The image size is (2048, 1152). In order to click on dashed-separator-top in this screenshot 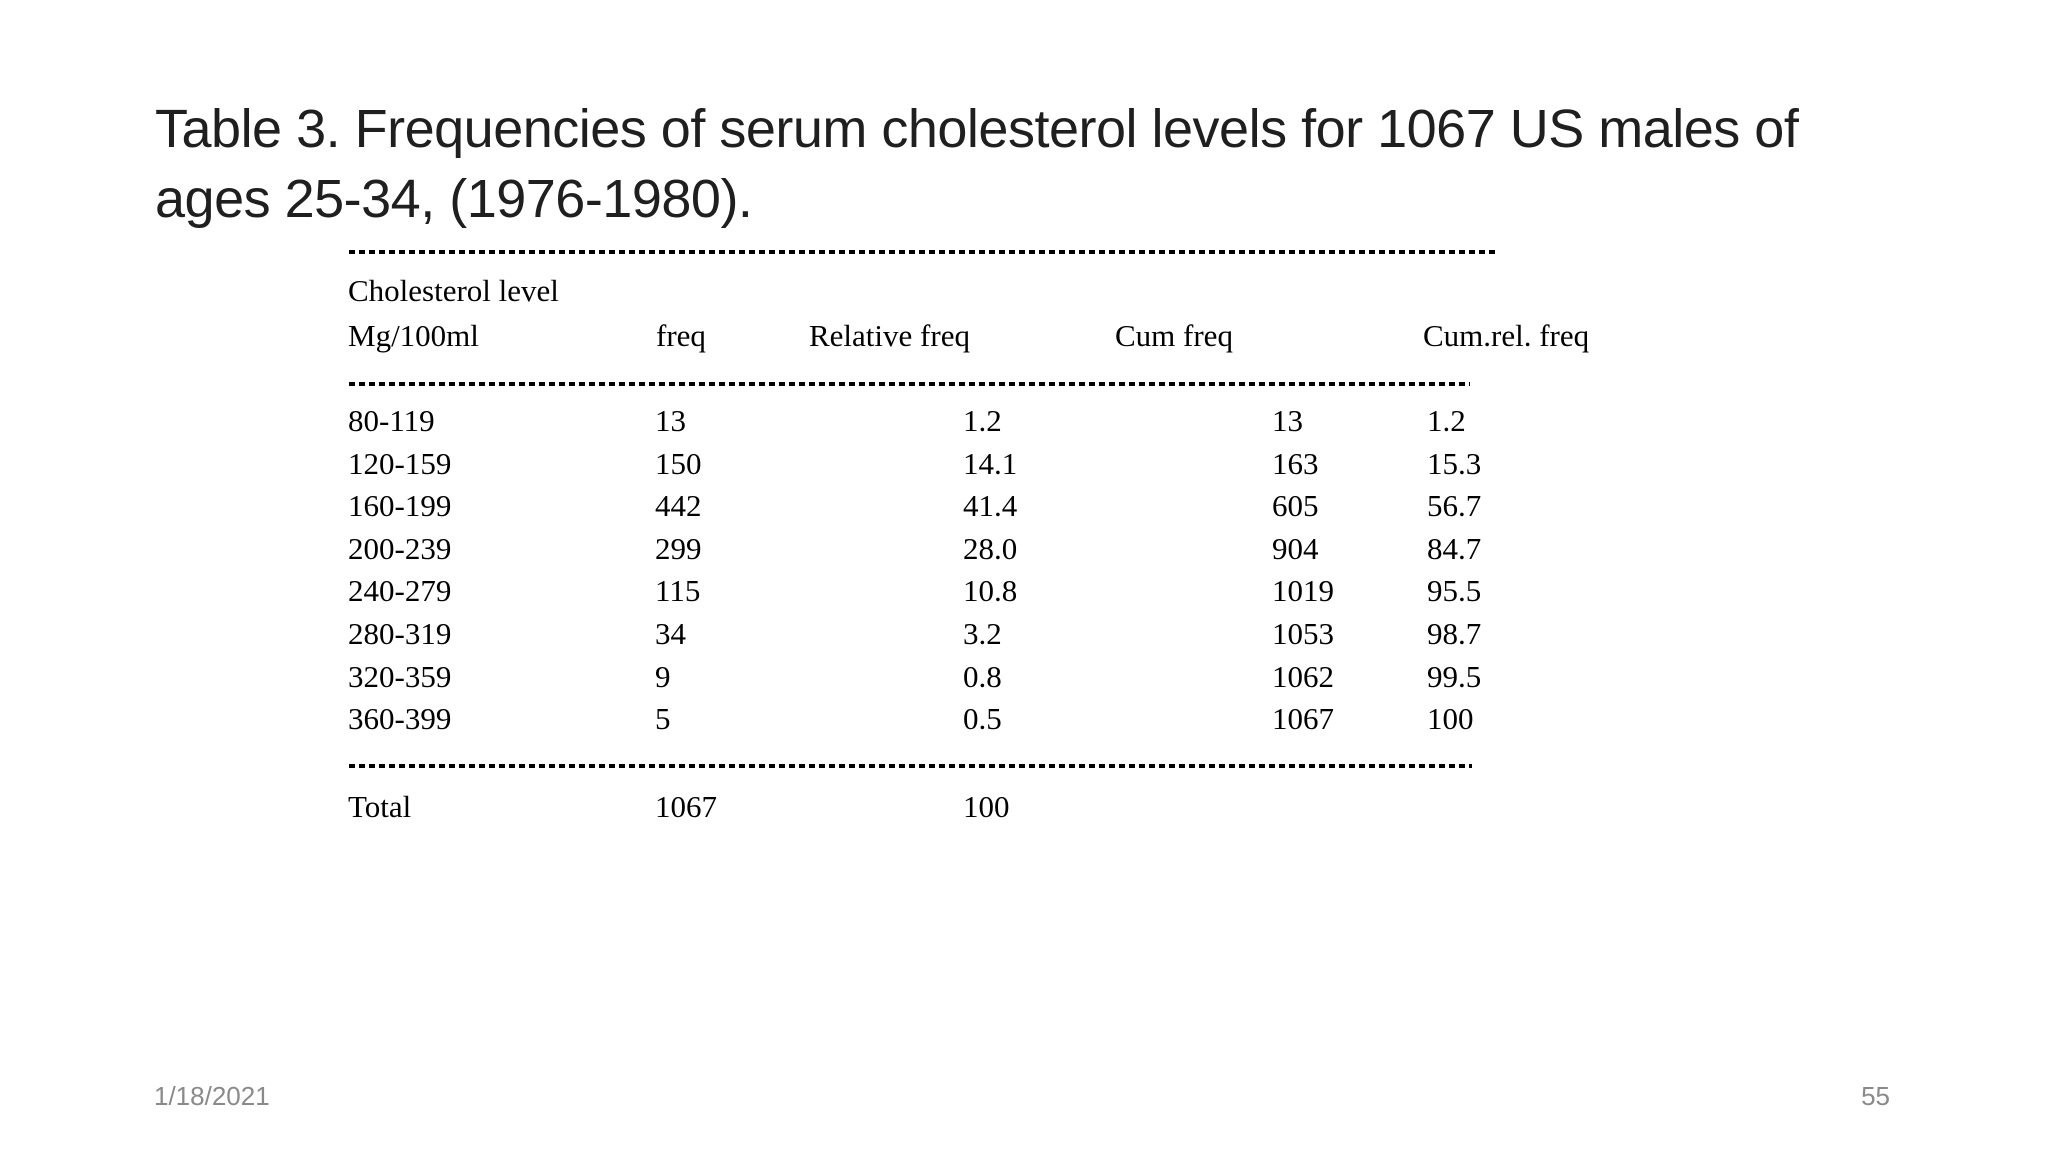, I will do `click(924, 252)`.